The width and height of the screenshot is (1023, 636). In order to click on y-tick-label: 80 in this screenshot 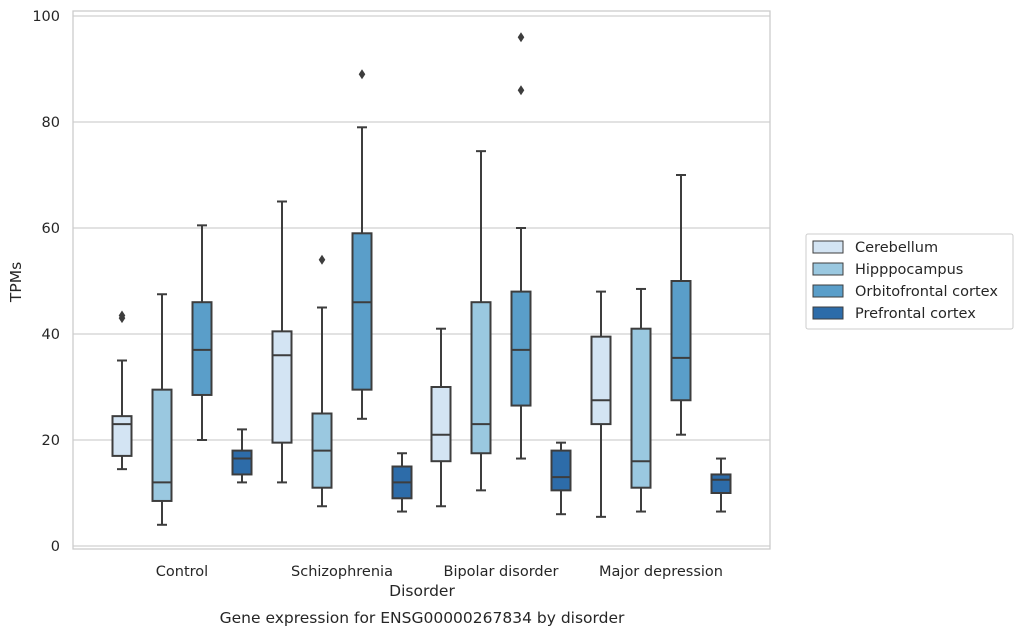, I will do `click(51, 123)`.